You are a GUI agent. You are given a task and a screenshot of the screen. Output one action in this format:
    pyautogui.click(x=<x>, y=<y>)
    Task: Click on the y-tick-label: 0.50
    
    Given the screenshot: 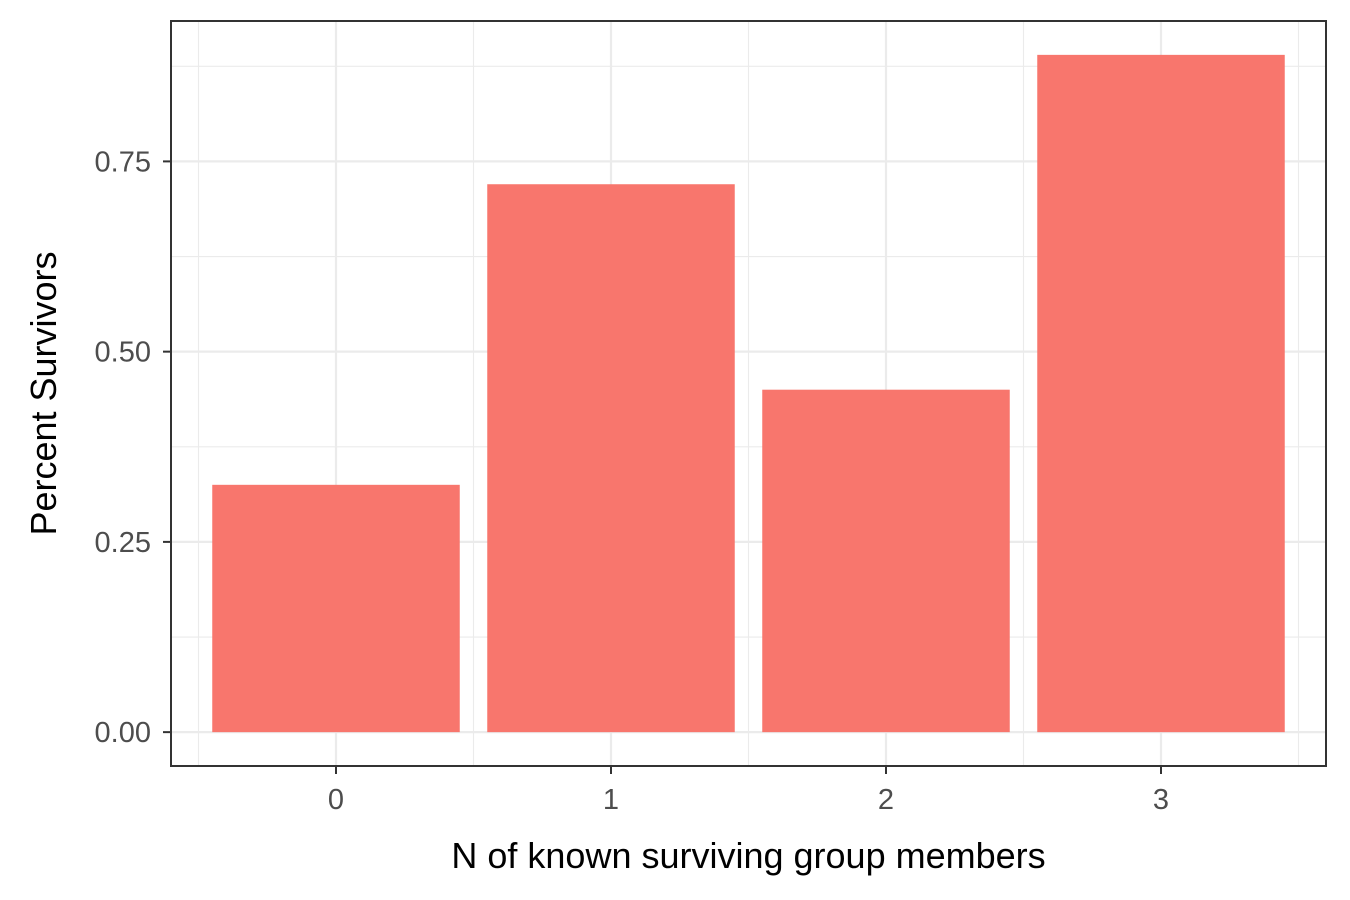 What is the action you would take?
    pyautogui.click(x=123, y=353)
    